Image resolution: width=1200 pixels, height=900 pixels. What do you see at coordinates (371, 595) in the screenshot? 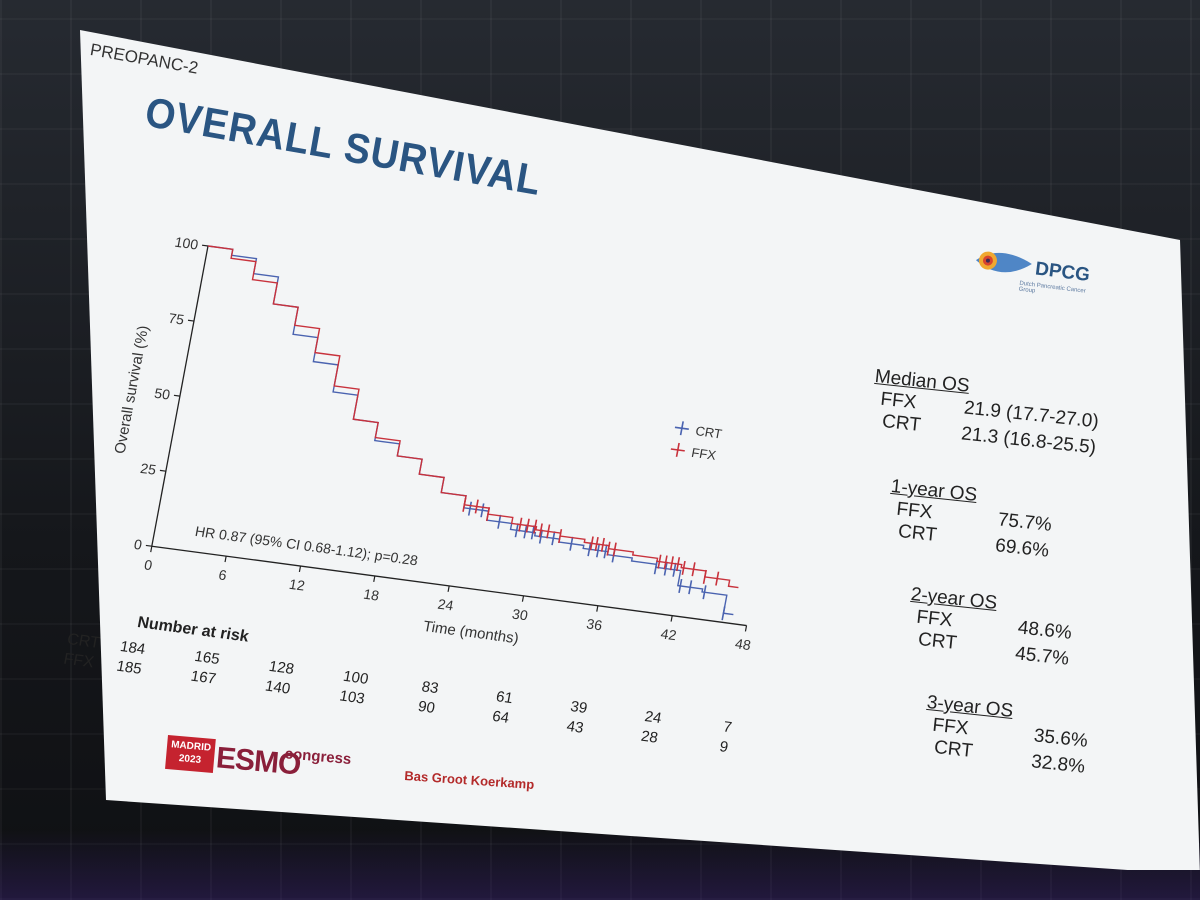
I see `x-tick-label: 18` at bounding box center [371, 595].